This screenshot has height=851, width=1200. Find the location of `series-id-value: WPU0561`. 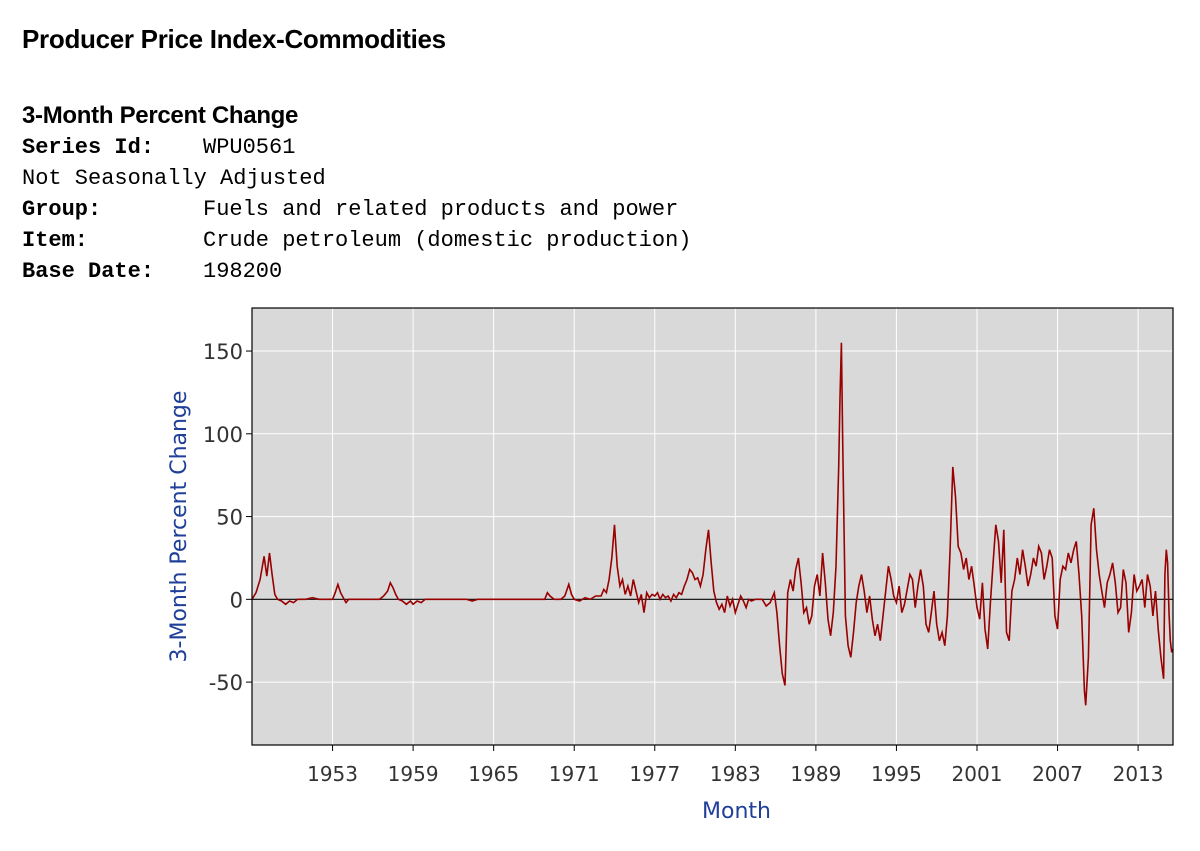

series-id-value: WPU0561 is located at coordinates (249, 147).